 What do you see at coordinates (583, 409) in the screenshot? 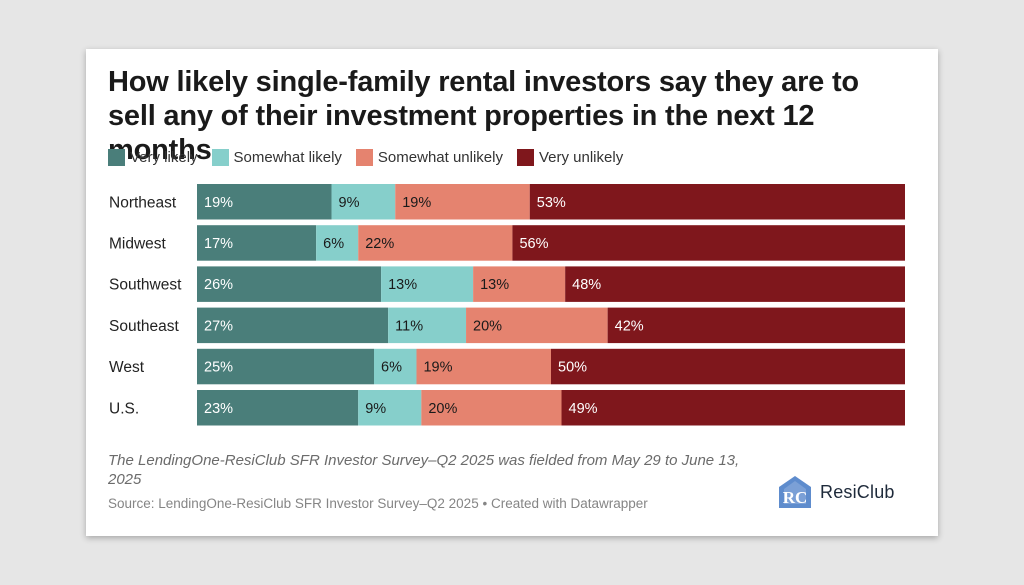
I see `data-label: 49%` at bounding box center [583, 409].